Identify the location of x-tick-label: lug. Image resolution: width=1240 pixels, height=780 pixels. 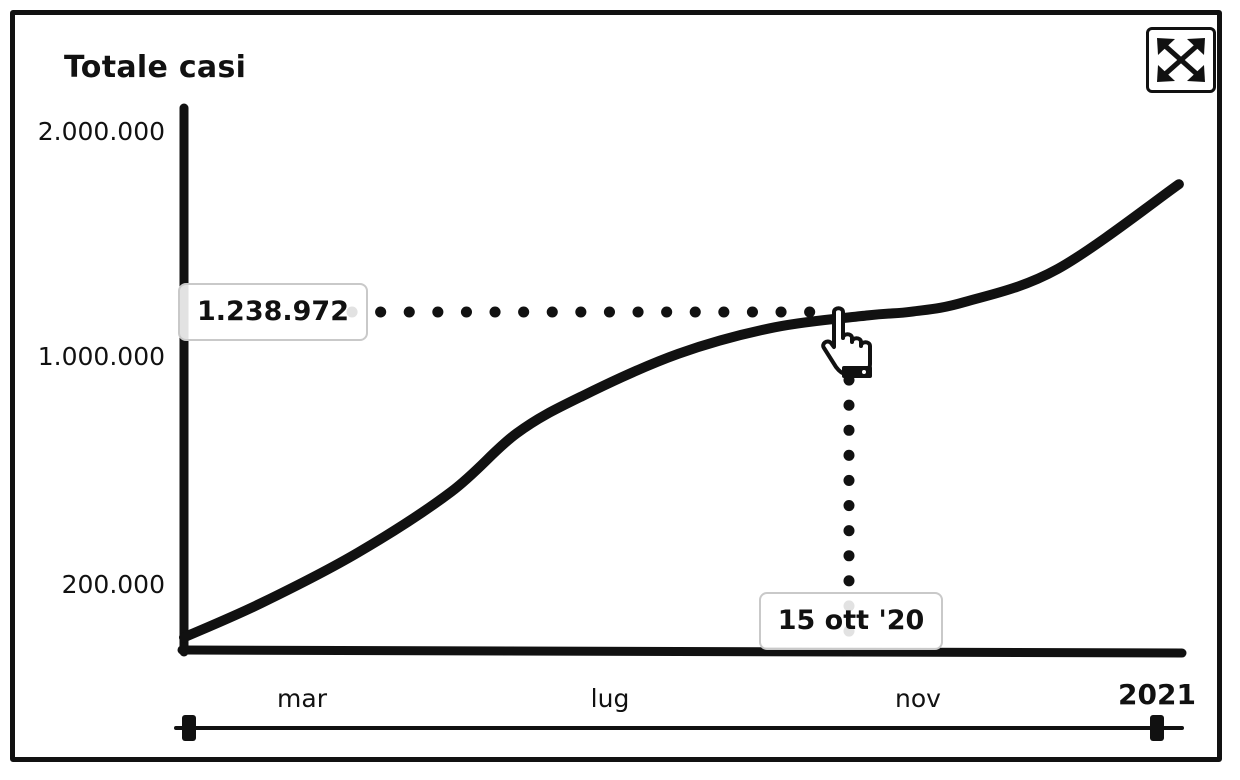
(610, 698).